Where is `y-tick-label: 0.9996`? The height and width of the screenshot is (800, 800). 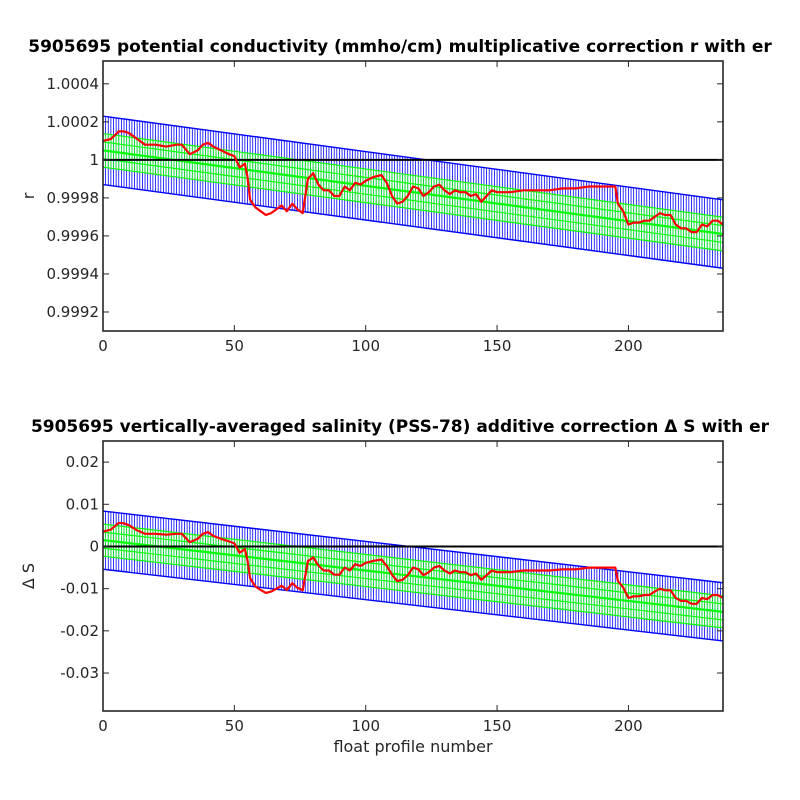
y-tick-label: 0.9996 is located at coordinates (73, 236).